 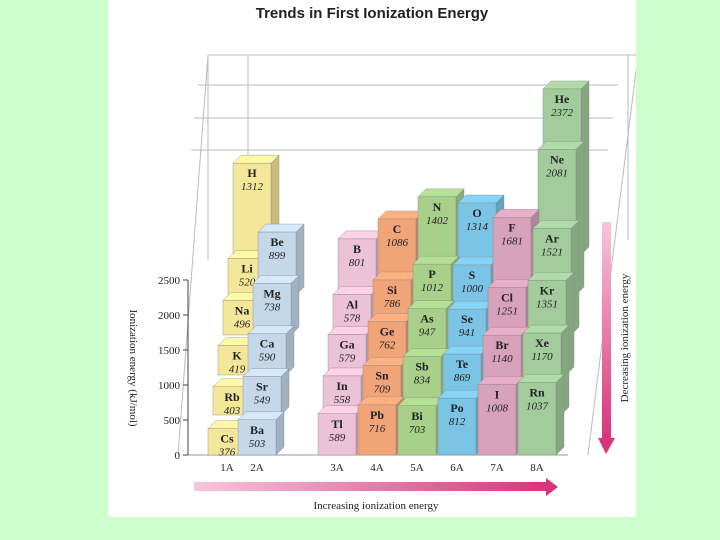 What do you see at coordinates (397, 229) in the screenshot?
I see `element-symbol: C` at bounding box center [397, 229].